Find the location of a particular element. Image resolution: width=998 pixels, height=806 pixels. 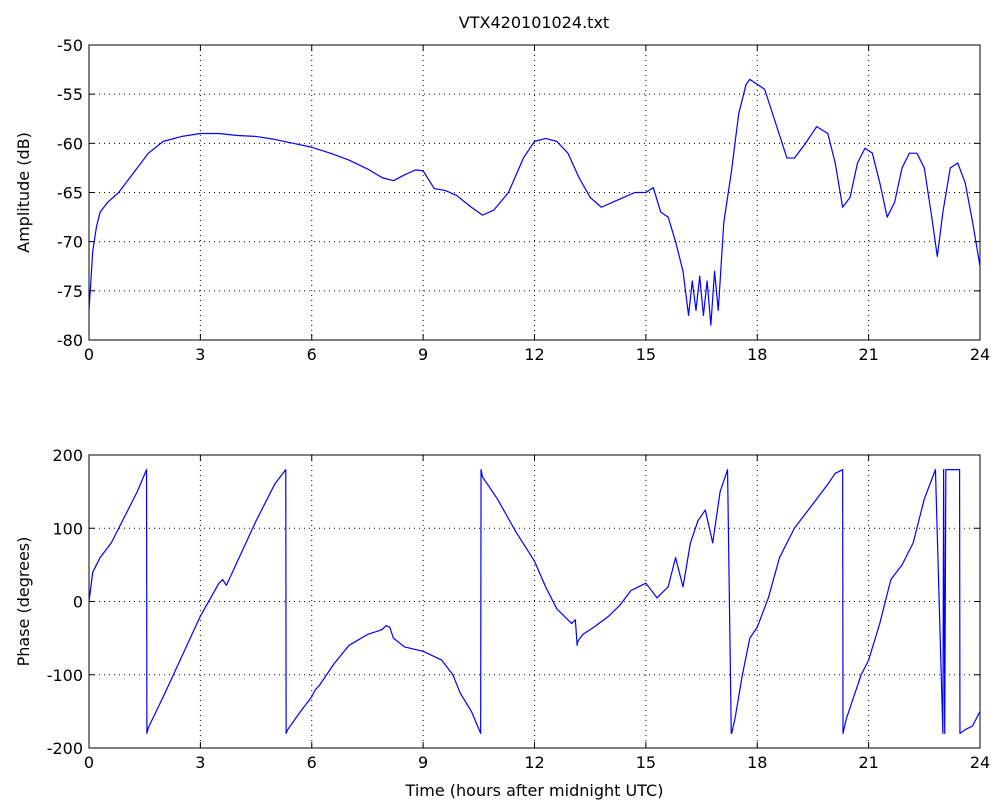

amplitude-y-tick-label-3: -65 is located at coordinates (70, 193).